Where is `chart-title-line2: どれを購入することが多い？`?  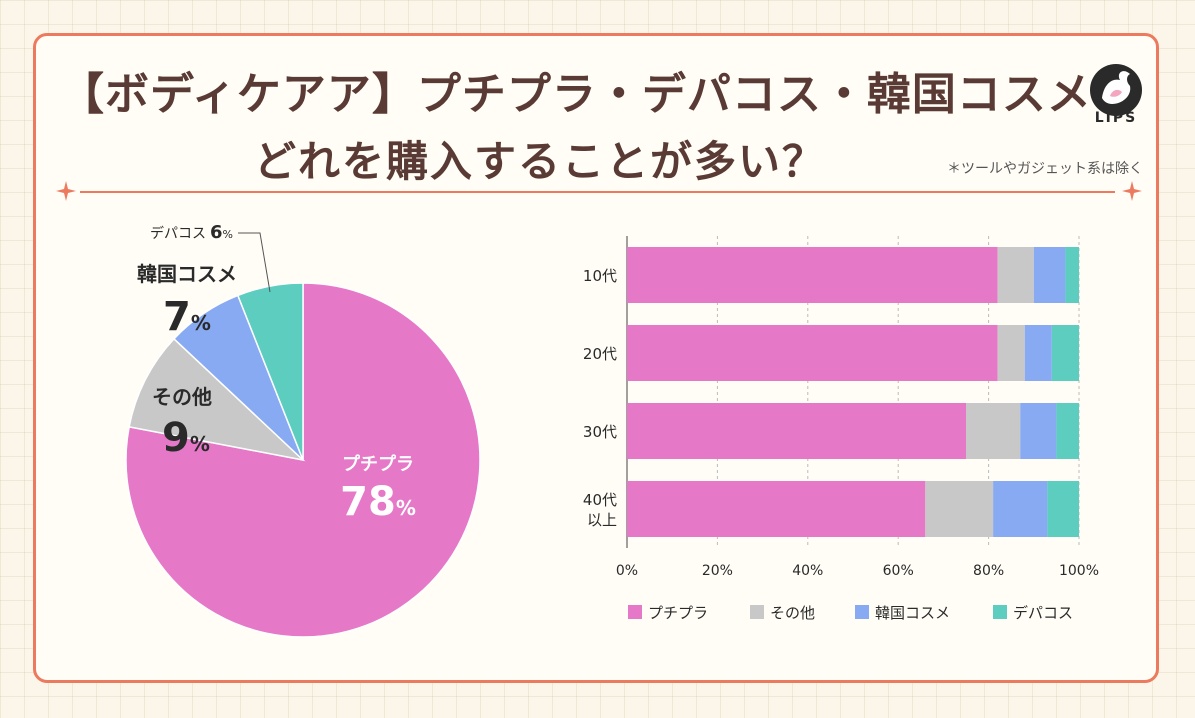 chart-title-line2: どれを購入することが多い？ is located at coordinates (539, 161).